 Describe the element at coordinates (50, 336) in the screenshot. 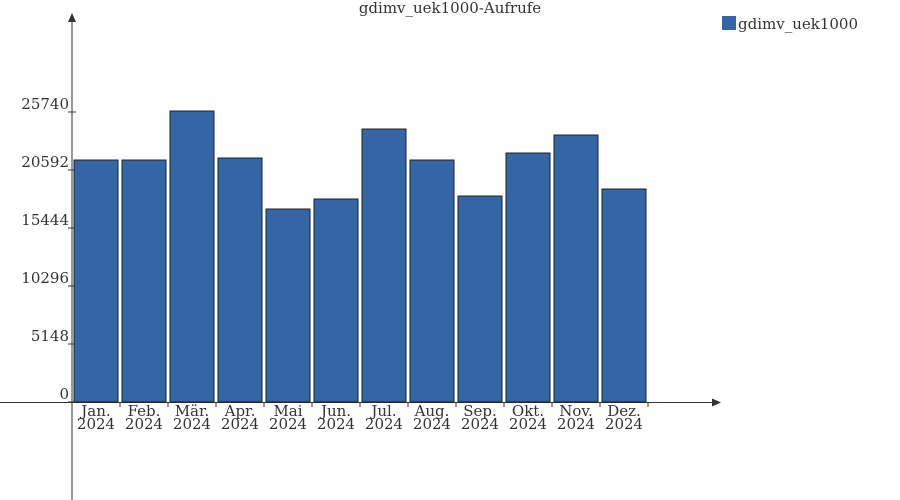

I see `y-tick-label: 5148` at that location.